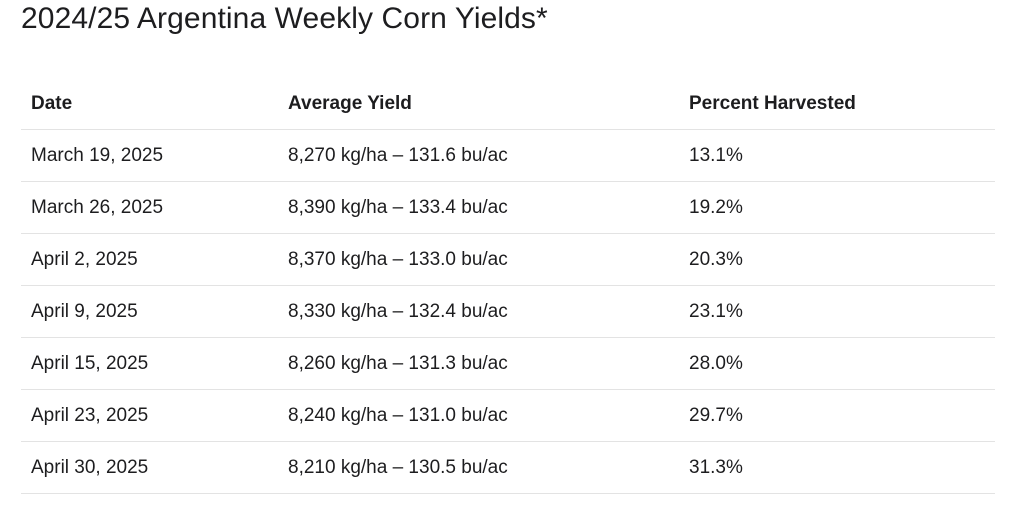 This screenshot has height=510, width=1024. What do you see at coordinates (478, 415) in the screenshot?
I see `average-yield-cell: 8,240 kg/ha – 131.0 bu/ac` at bounding box center [478, 415].